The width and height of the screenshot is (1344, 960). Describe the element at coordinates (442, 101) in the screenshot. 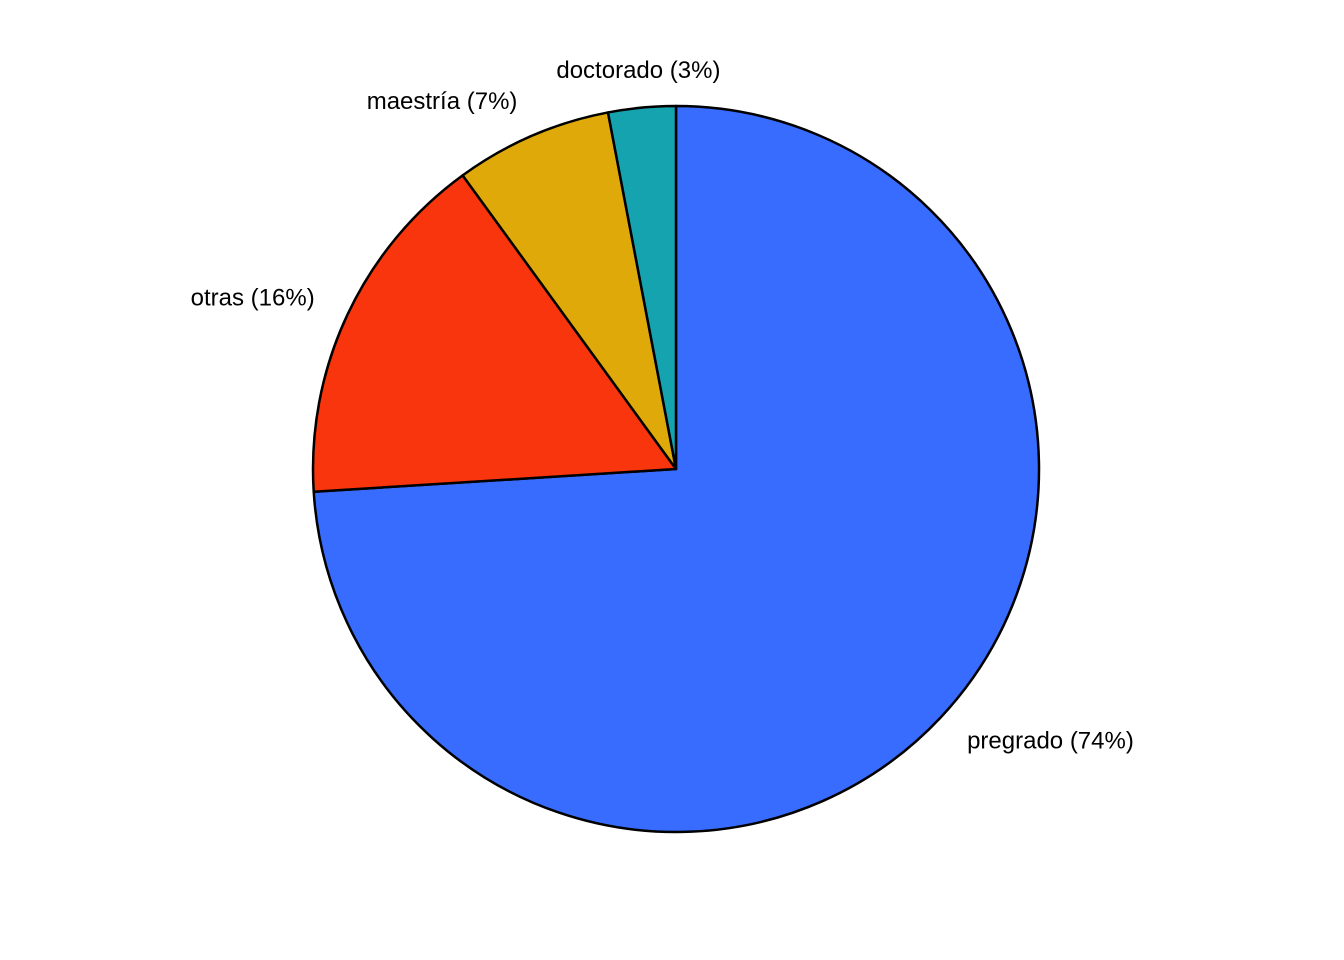

I see `pie-slice-label-2: maestría (7%)` at that location.